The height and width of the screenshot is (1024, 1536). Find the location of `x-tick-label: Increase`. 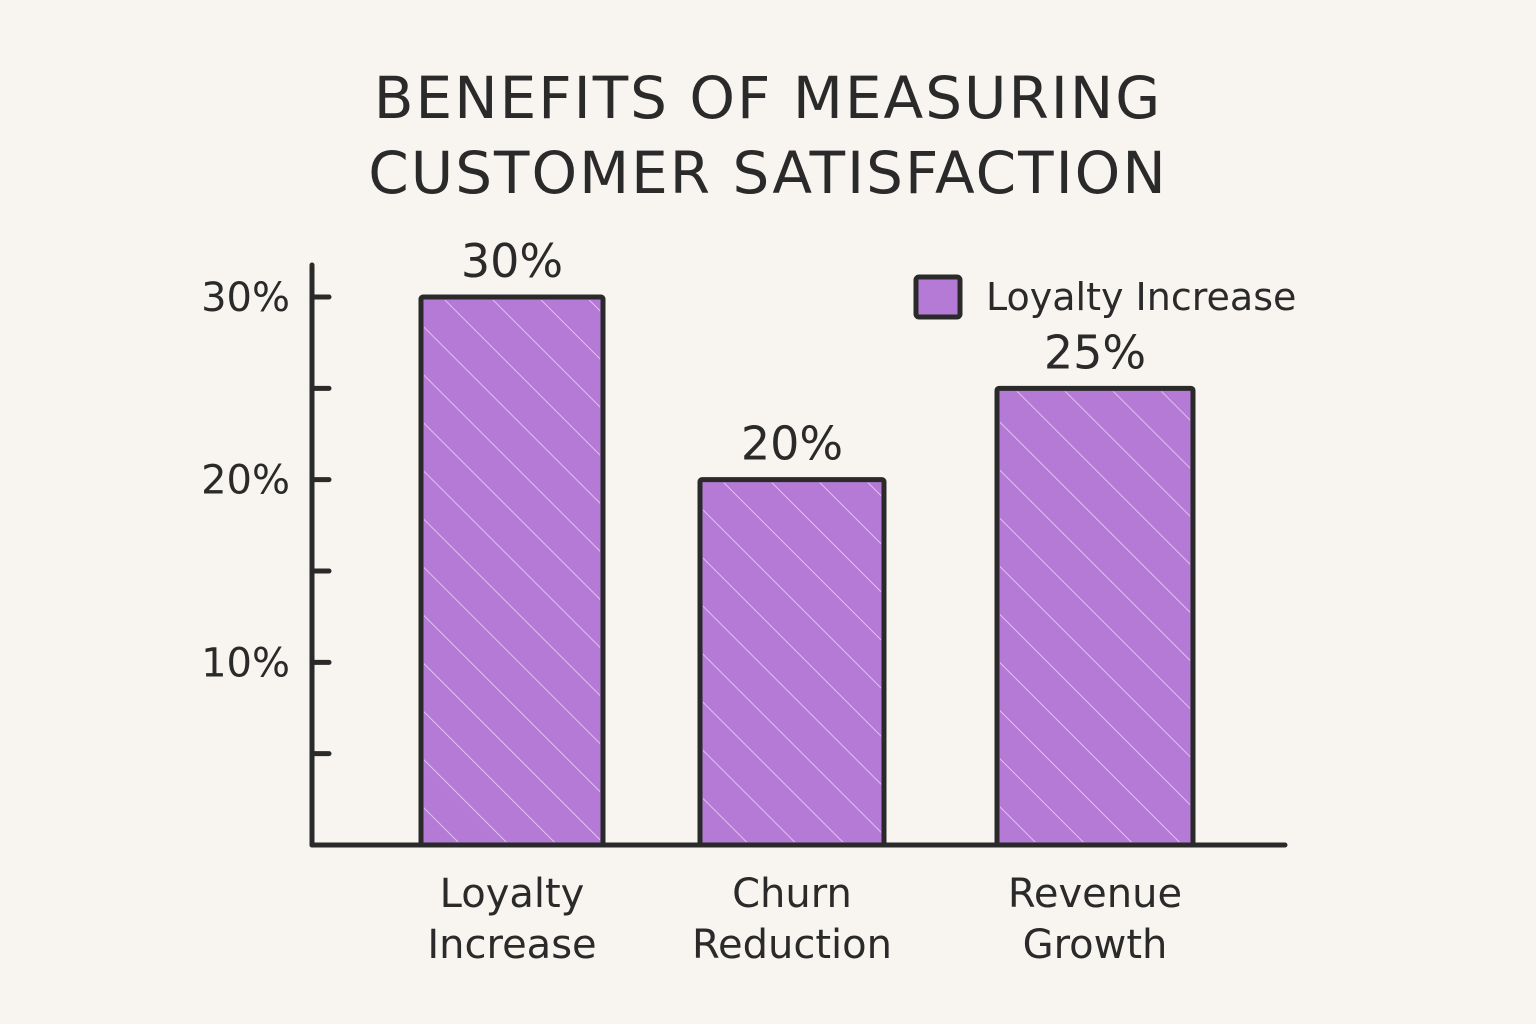

x-tick-label: Increase is located at coordinates (511, 945).